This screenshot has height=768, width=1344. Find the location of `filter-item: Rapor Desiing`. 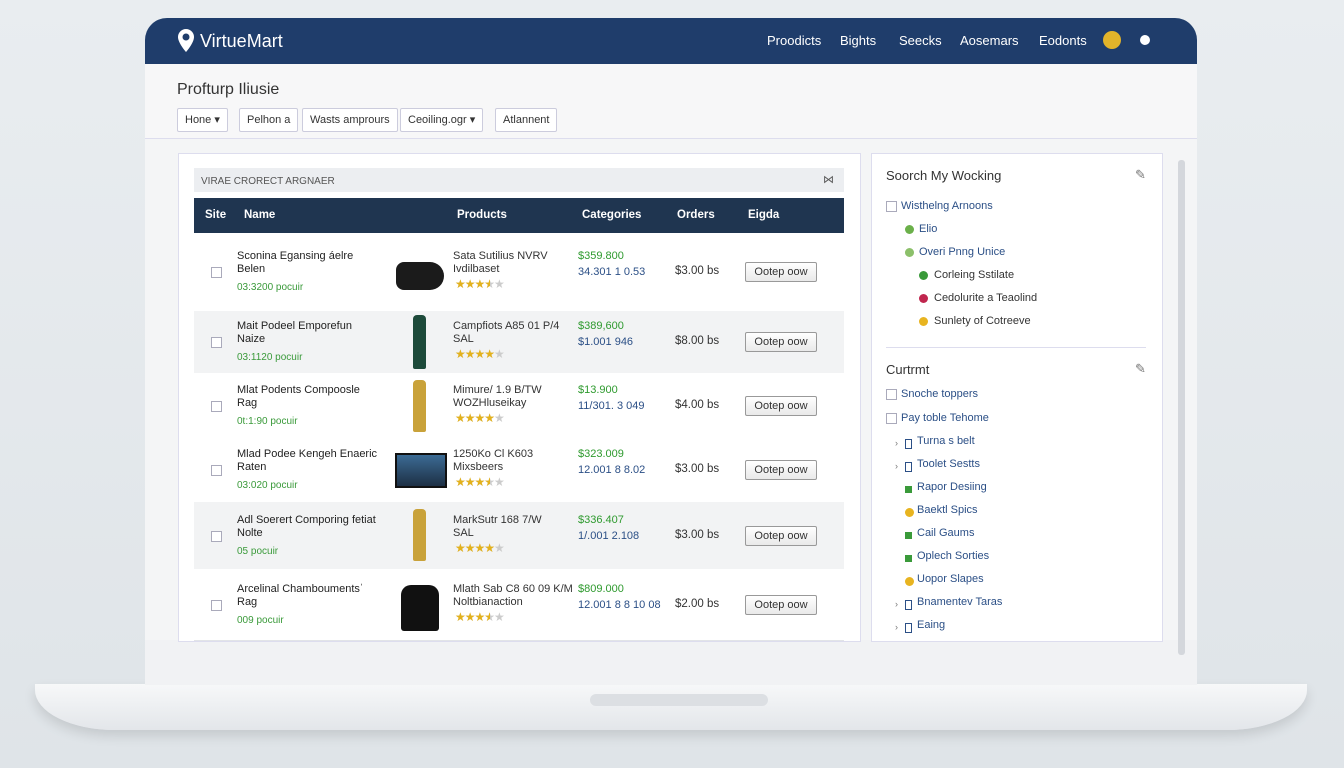

filter-item: Rapor Desiing is located at coordinates (952, 487).